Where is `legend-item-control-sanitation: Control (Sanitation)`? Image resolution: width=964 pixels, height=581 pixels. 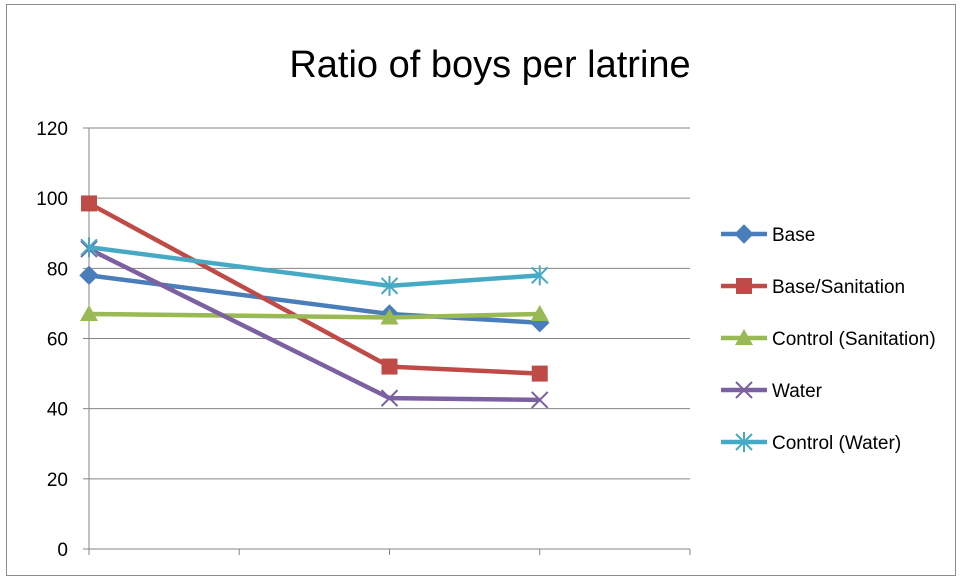 legend-item-control-sanitation: Control (Sanitation) is located at coordinates (828, 339).